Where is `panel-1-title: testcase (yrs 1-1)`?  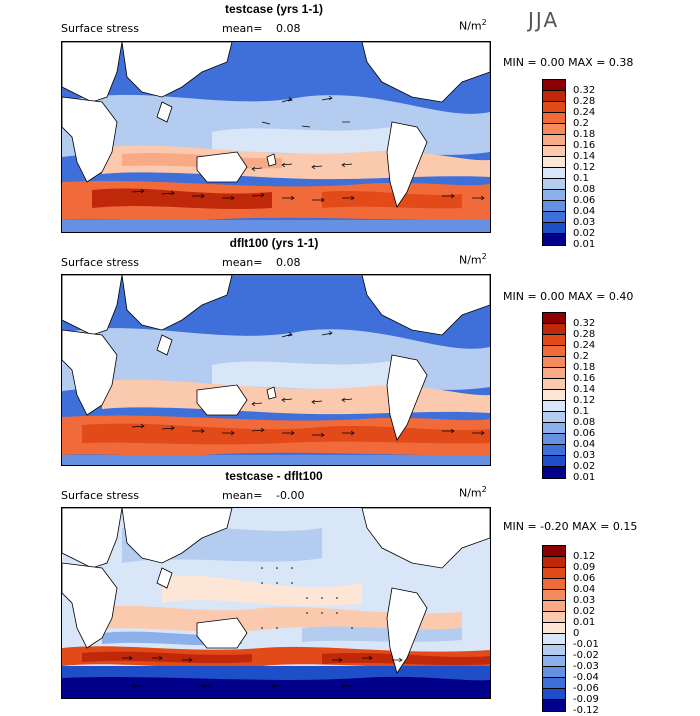 panel-1-title: testcase (yrs 1-1) is located at coordinates (274, 9).